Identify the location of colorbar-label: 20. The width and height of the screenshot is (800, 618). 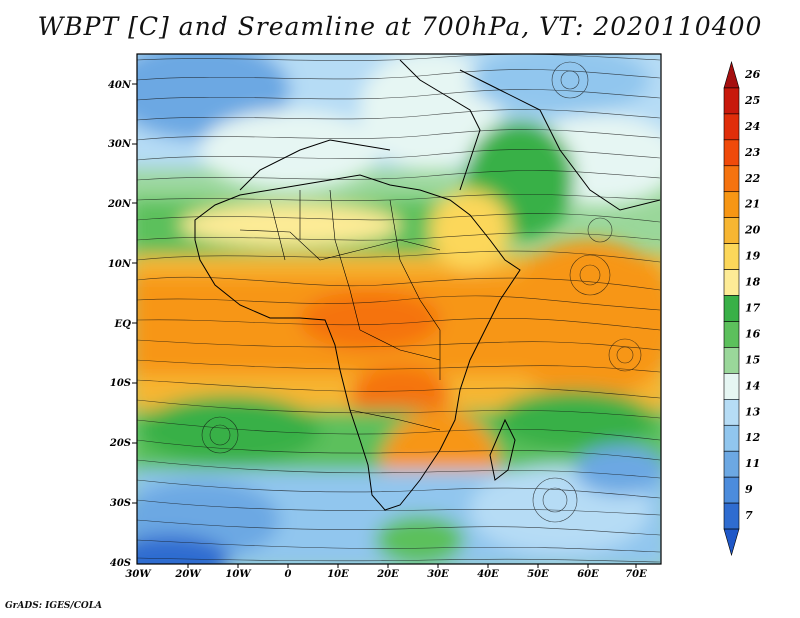
(752, 230).